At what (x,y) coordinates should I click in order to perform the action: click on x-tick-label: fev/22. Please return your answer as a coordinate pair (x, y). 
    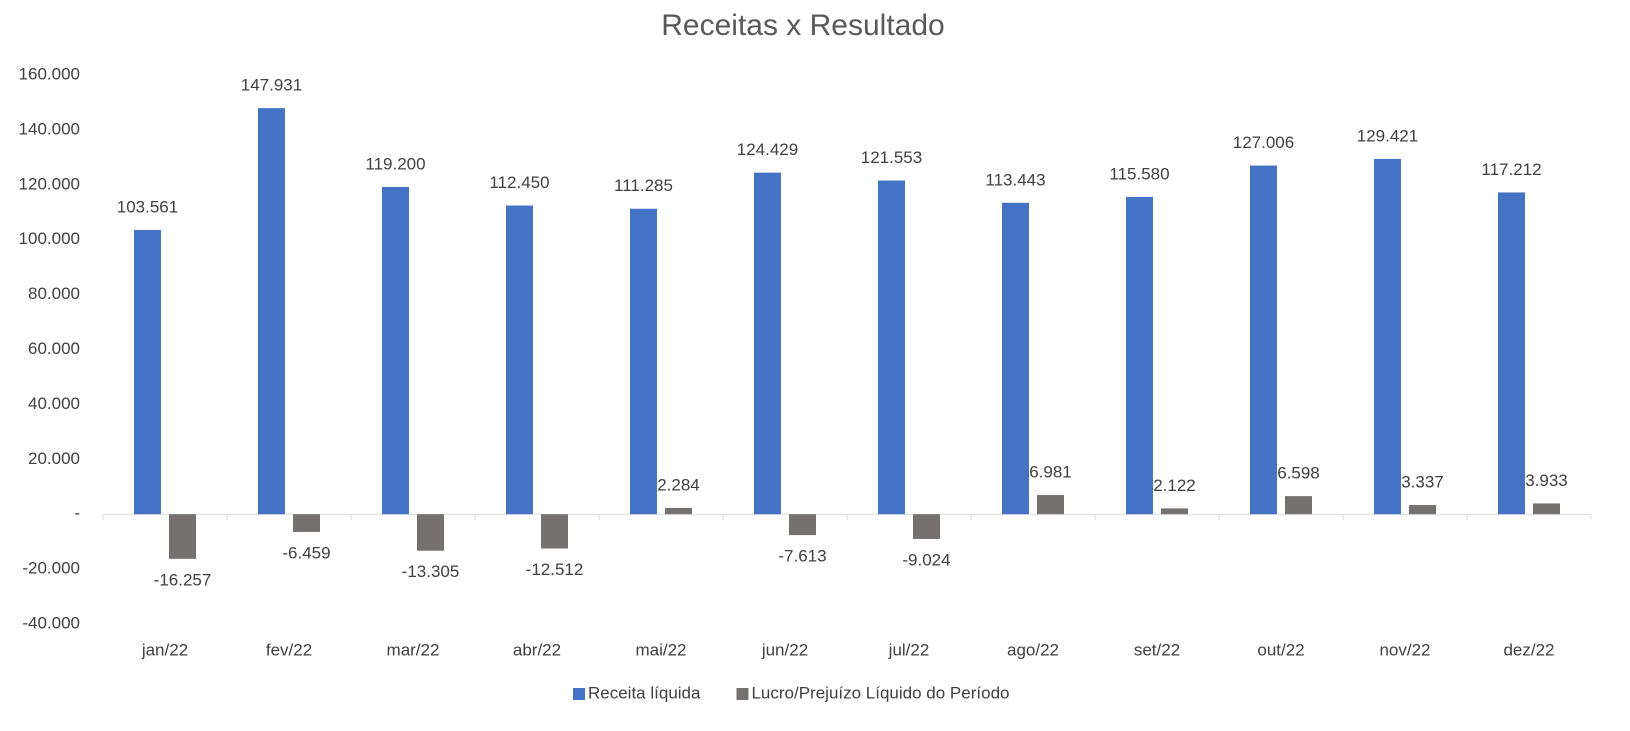
    Looking at the image, I should click on (289, 649).